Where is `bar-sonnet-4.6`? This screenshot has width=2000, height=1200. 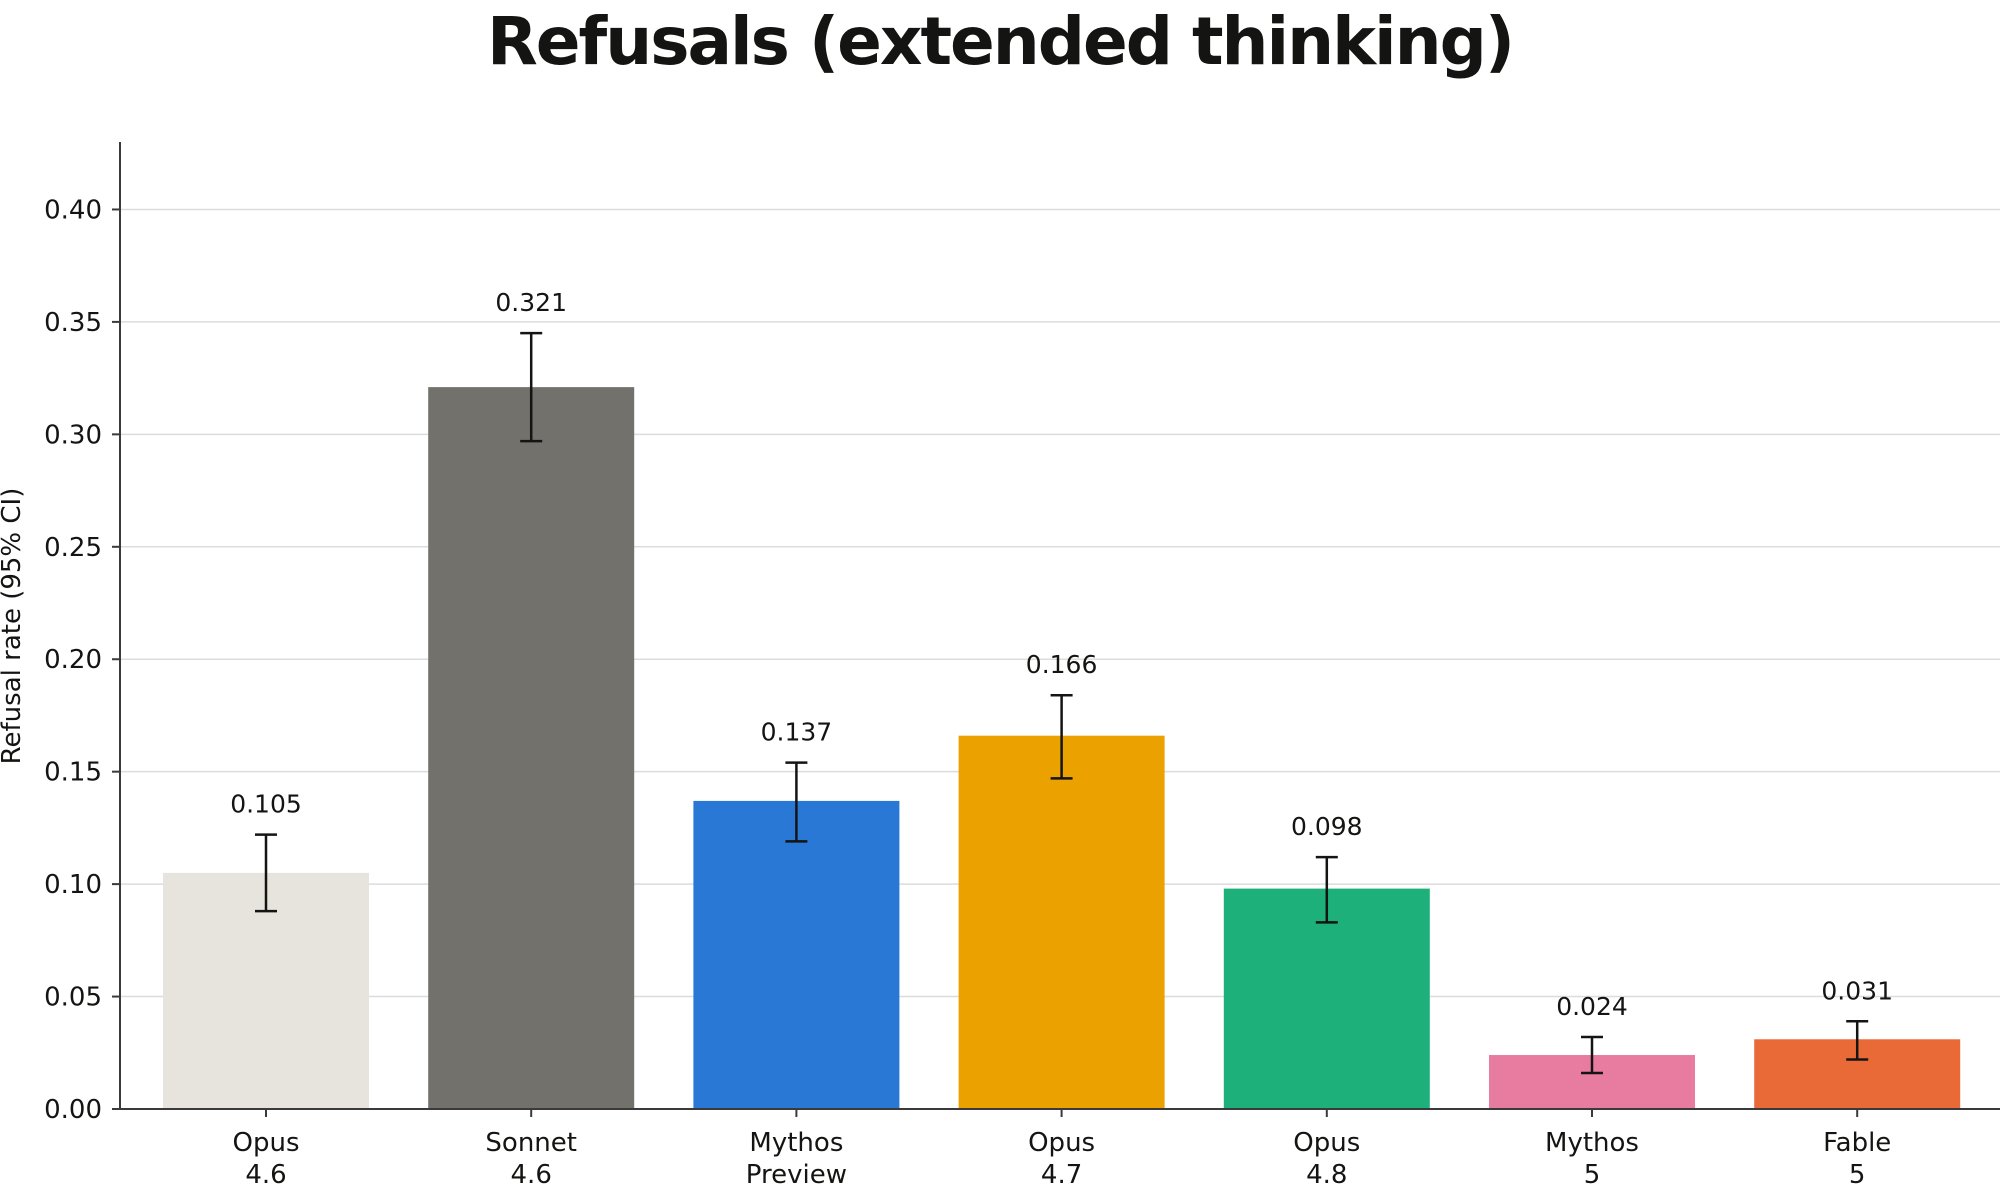 bar-sonnet-4.6 is located at coordinates (531, 748).